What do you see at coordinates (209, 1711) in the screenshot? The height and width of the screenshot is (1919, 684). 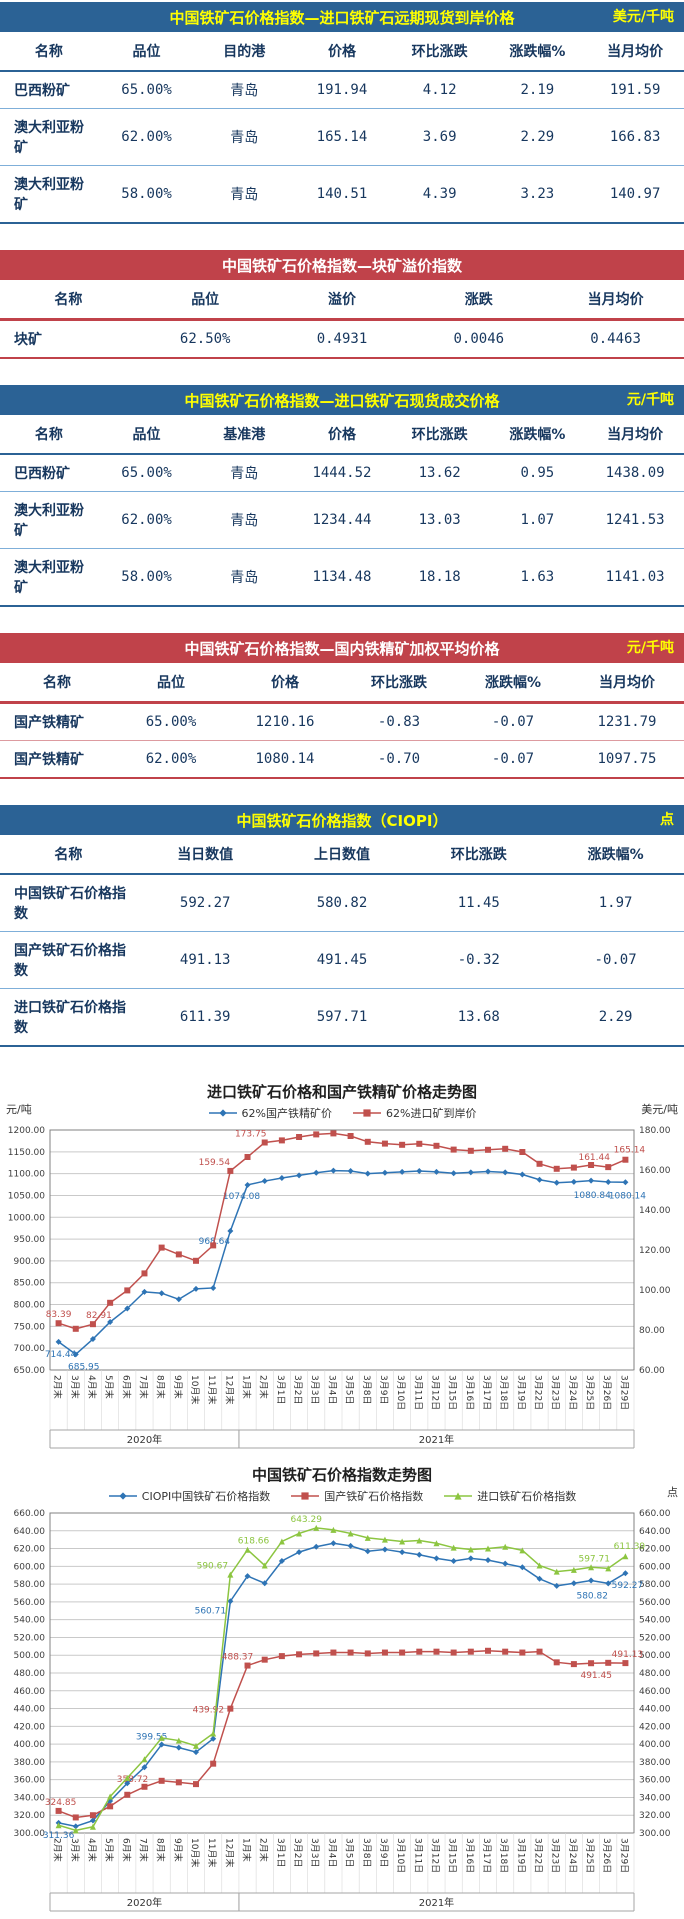 I see `data-point-label: 439.92` at bounding box center [209, 1711].